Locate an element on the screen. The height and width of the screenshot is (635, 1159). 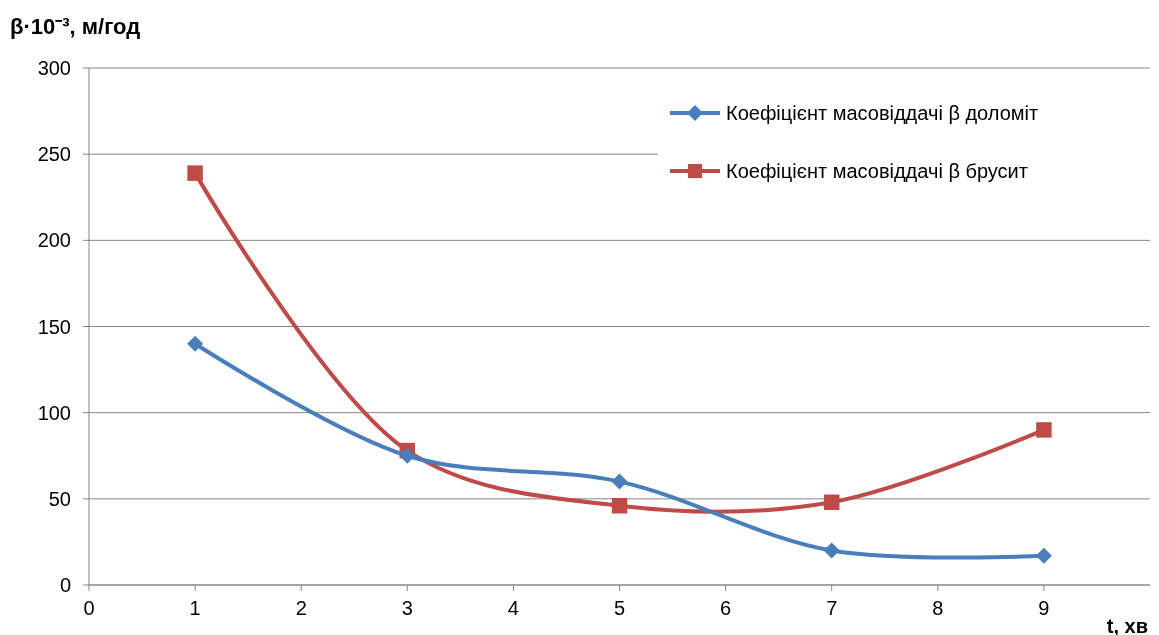
x-tick-label: 9 is located at coordinates (1044, 608).